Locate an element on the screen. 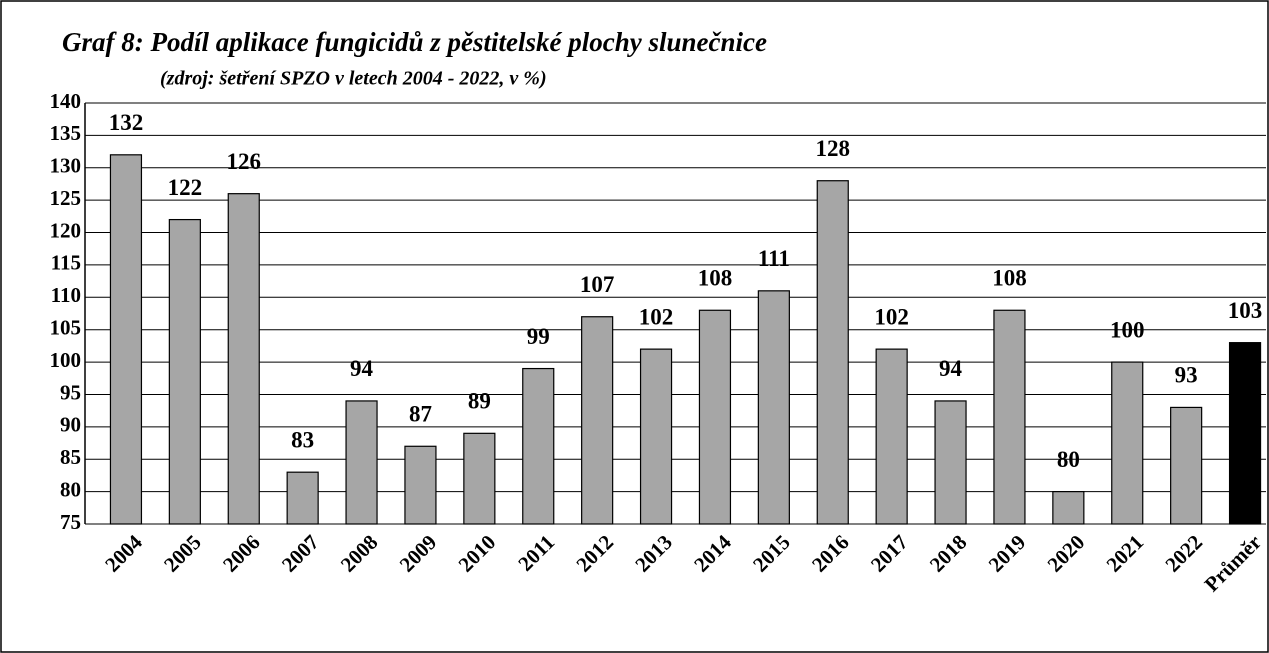  data-label: 93 is located at coordinates (1186, 375).